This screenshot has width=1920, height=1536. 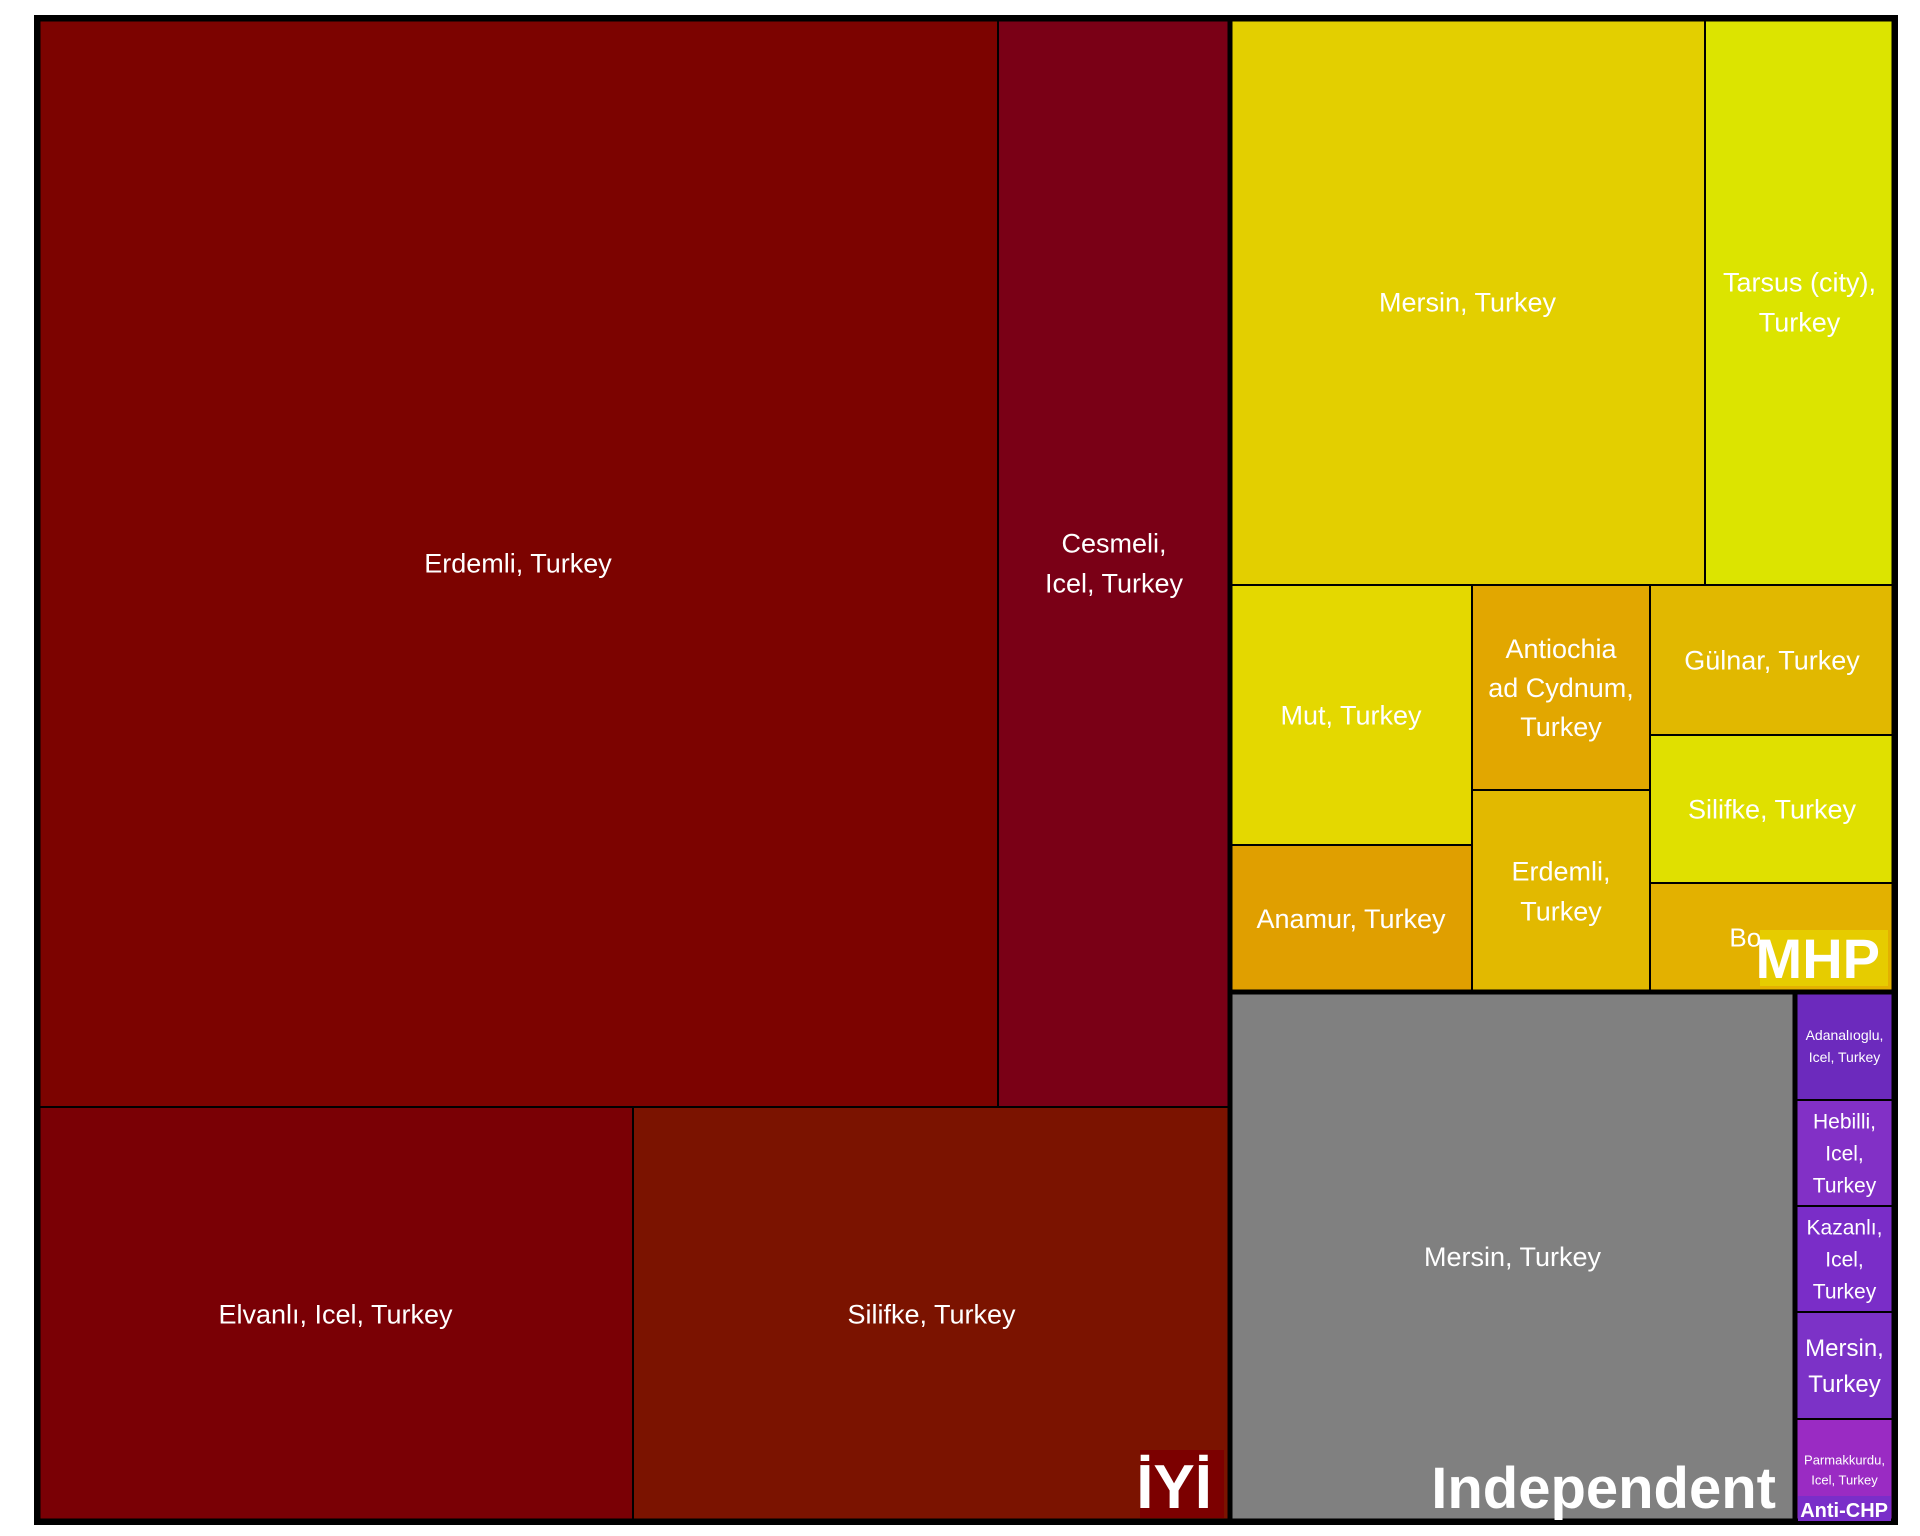 I want to click on treemap-cell: Erdemli, Turkey, so click(x=1561, y=891).